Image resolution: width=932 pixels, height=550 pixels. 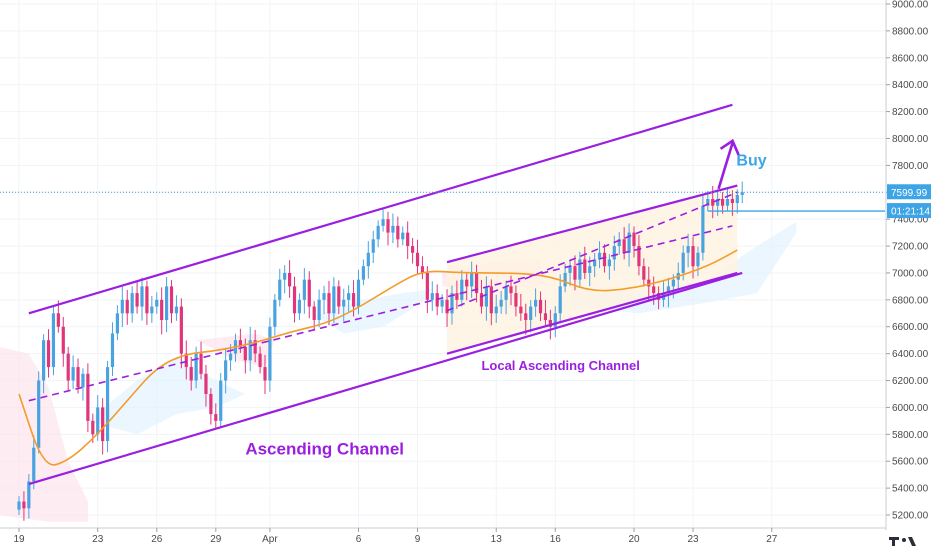 What do you see at coordinates (910, 435) in the screenshot?
I see `price-tick-label: 5800.00` at bounding box center [910, 435].